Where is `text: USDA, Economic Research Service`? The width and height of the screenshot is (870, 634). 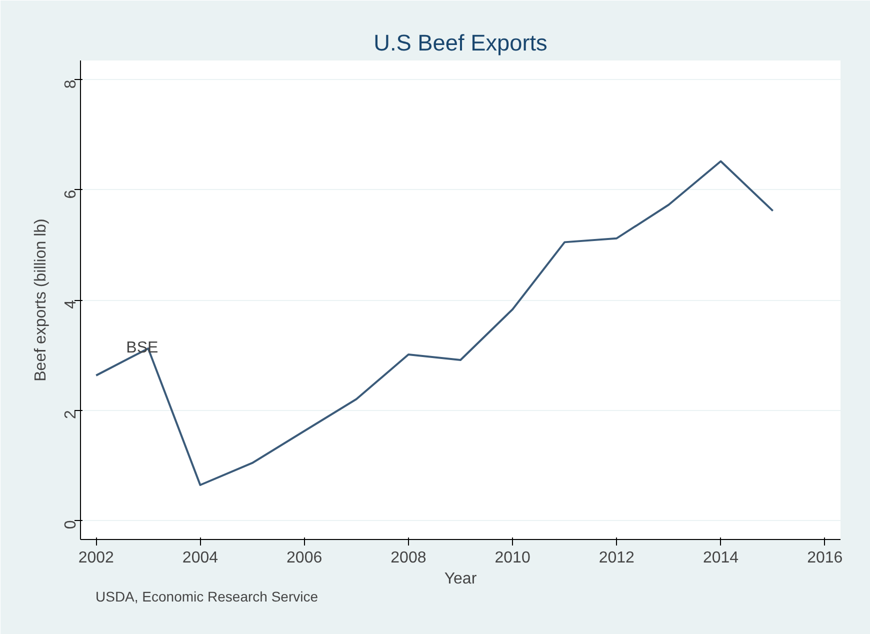 text: USDA, Economic Research Service is located at coordinates (207, 596).